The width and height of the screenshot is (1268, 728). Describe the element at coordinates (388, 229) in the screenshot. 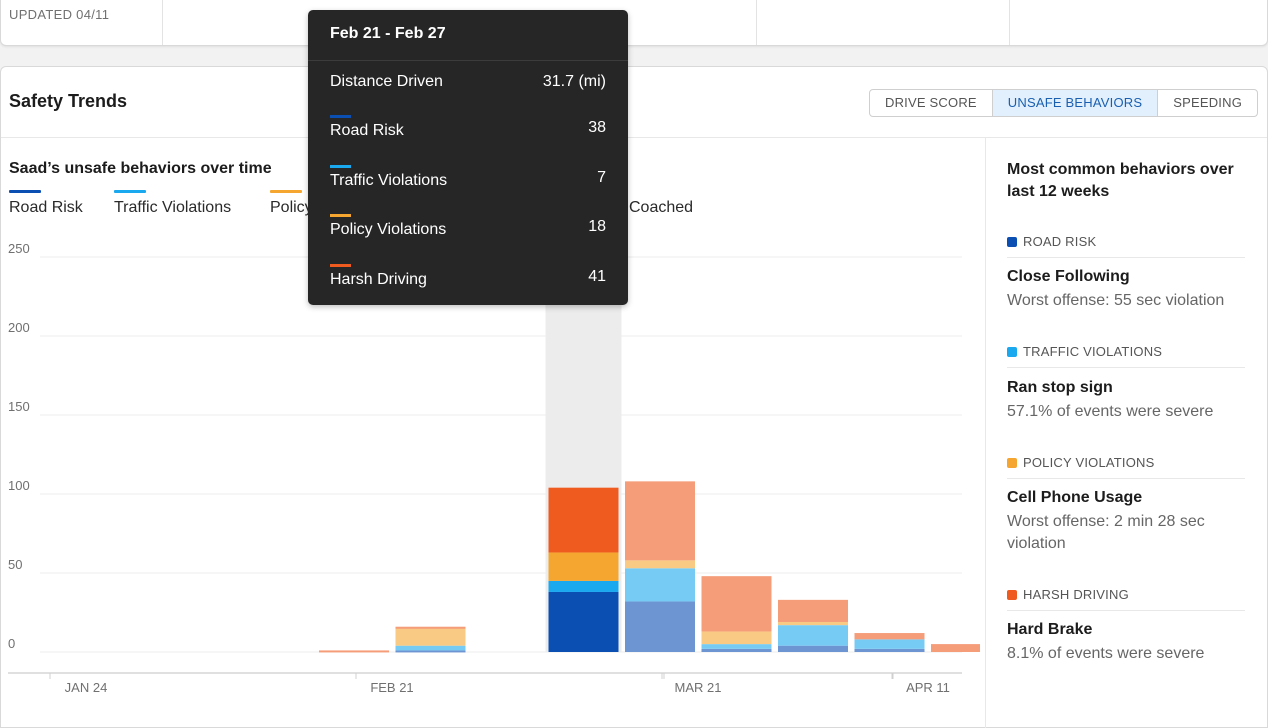

I see `tooltip-label: Policy Violations` at that location.